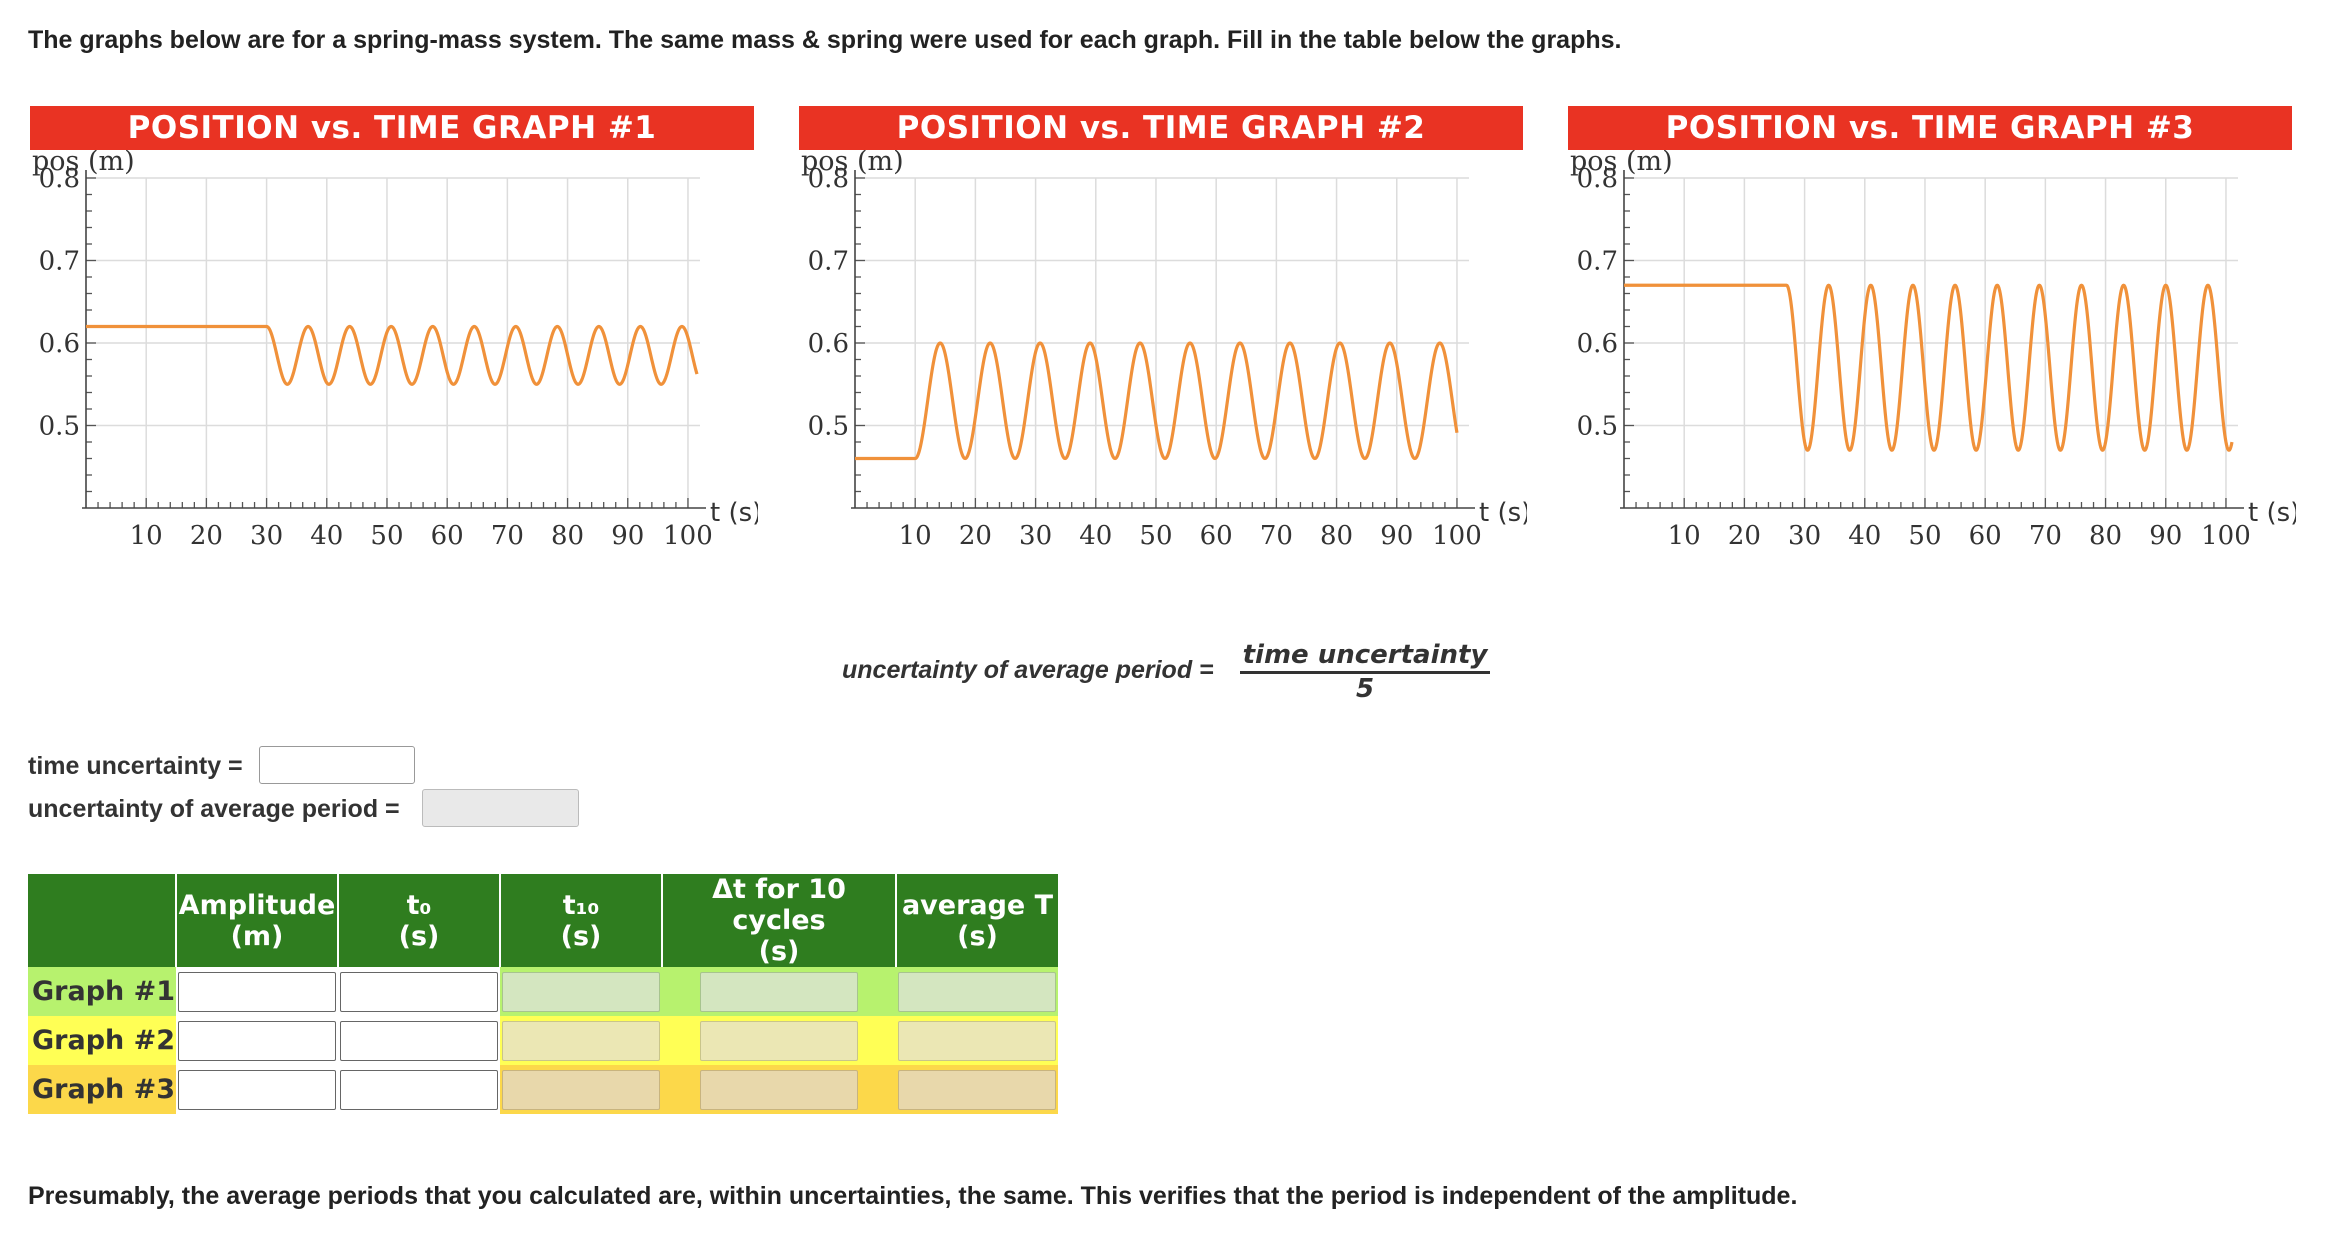  I want to click on graph-3-title: POSITION vs. TIME GRAPH #3, so click(1930, 128).